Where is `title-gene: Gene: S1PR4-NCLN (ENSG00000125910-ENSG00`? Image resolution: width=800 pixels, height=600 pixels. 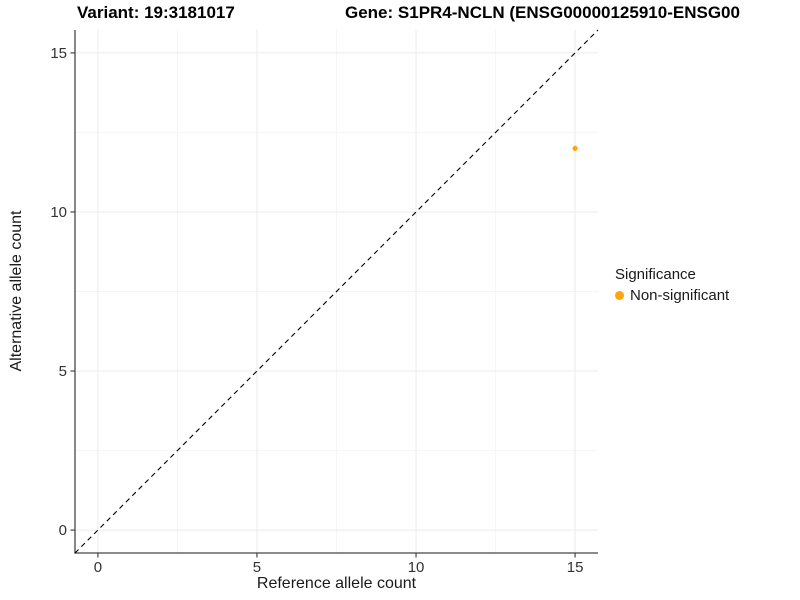
title-gene: Gene: S1PR4-NCLN (ENSG00000125910-ENSG00 is located at coordinates (542, 12).